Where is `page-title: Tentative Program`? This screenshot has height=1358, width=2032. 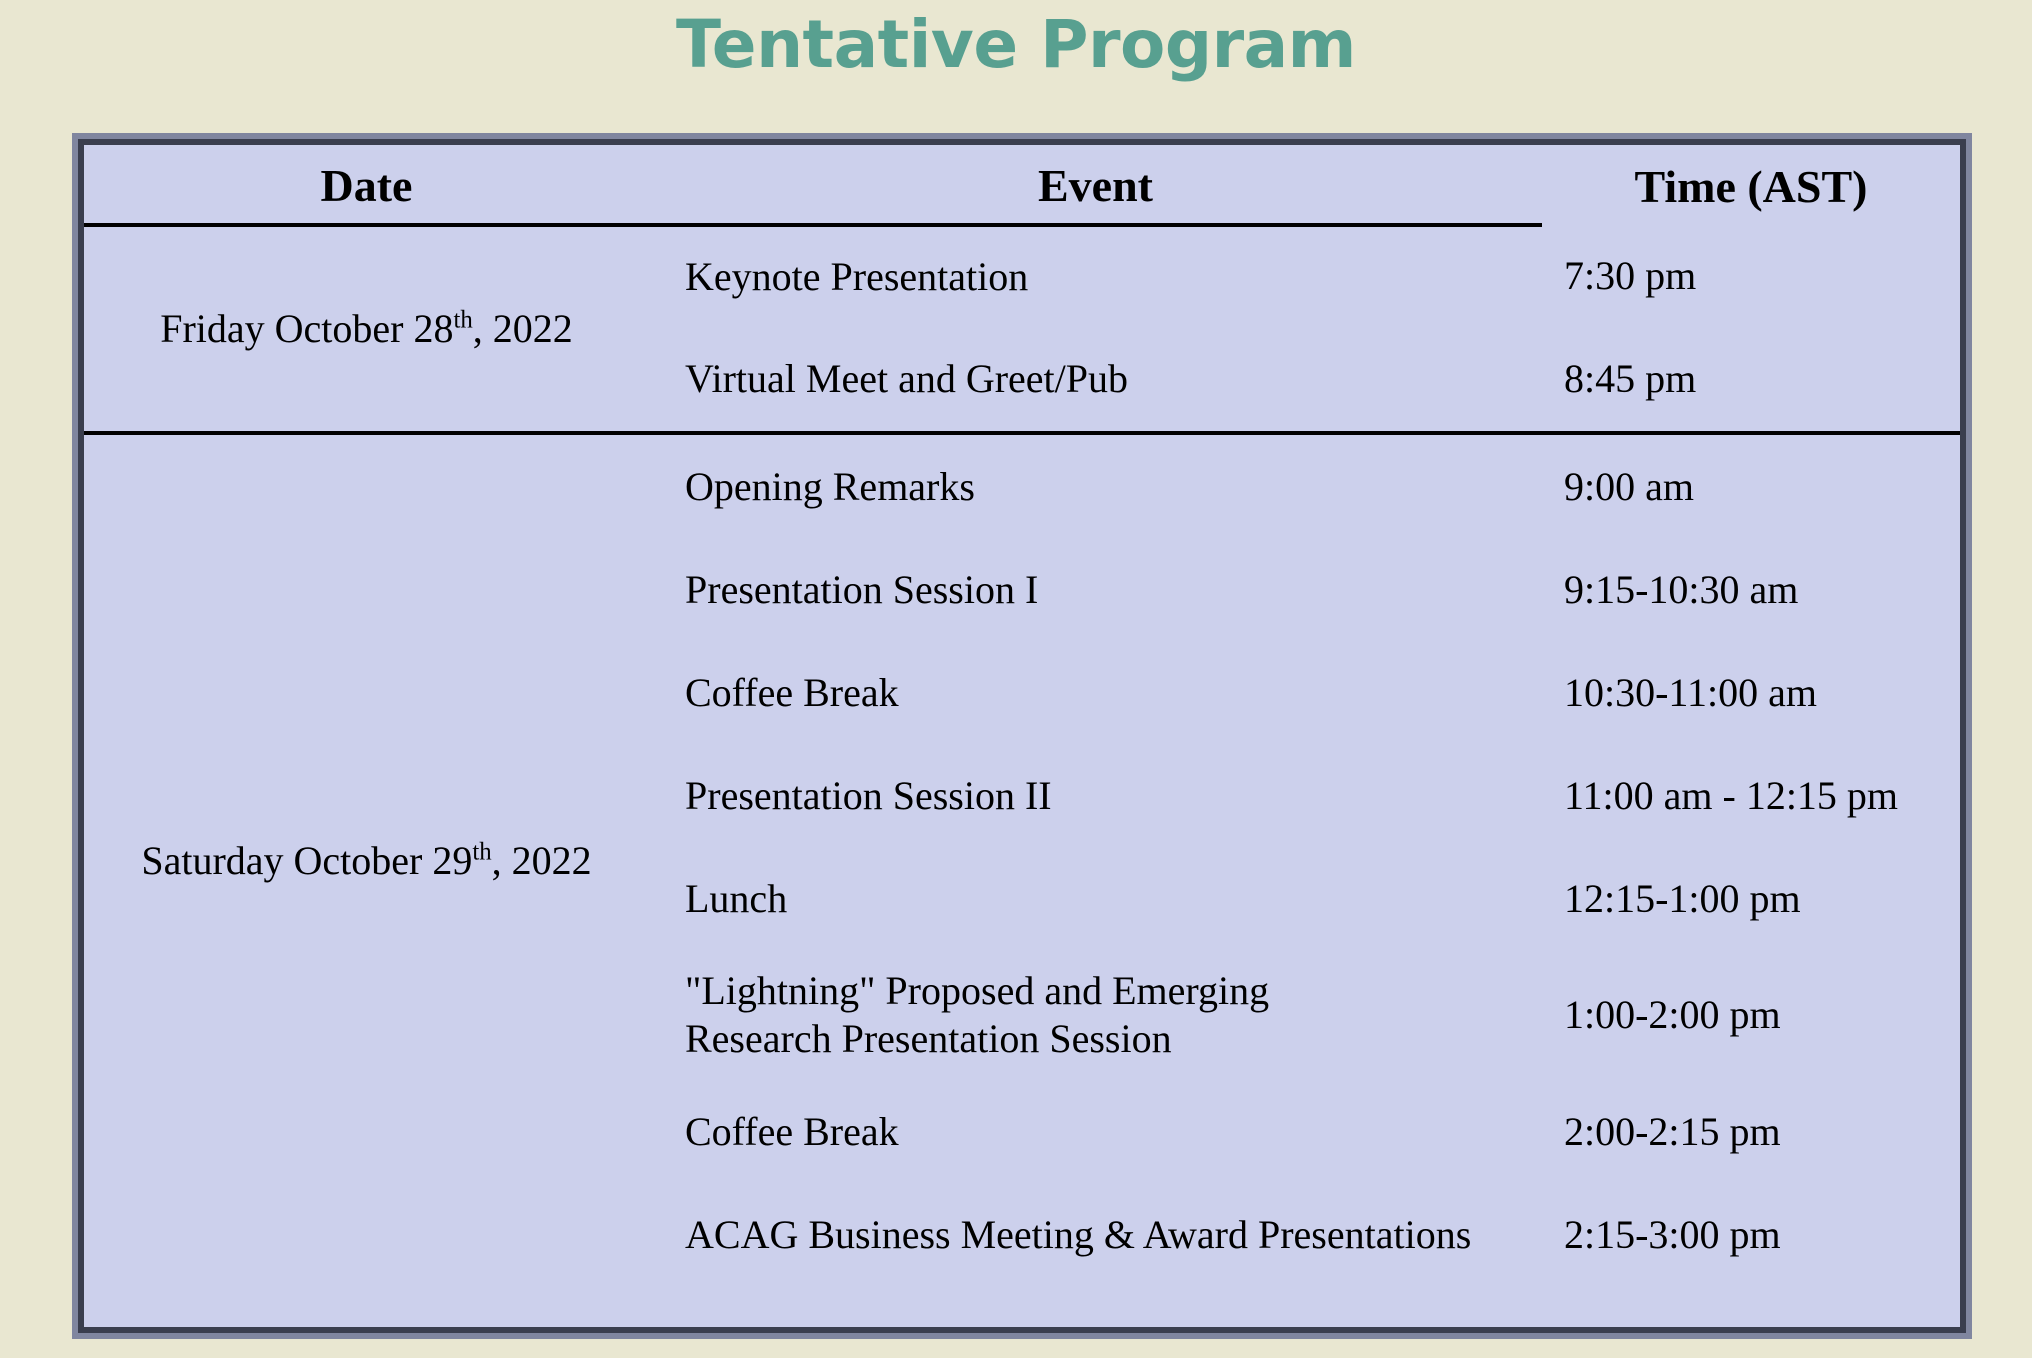 page-title: Tentative Program is located at coordinates (1016, 44).